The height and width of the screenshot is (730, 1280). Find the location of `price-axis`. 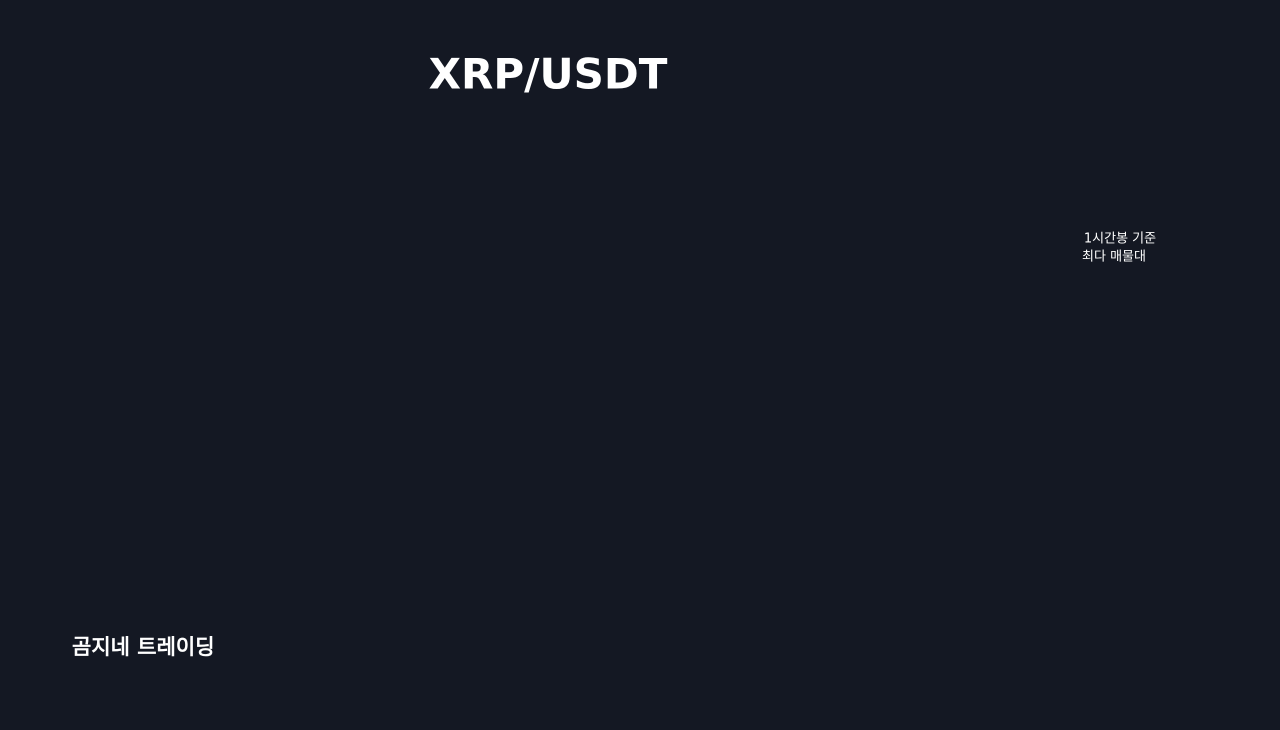

price-axis is located at coordinates (1251, 365).